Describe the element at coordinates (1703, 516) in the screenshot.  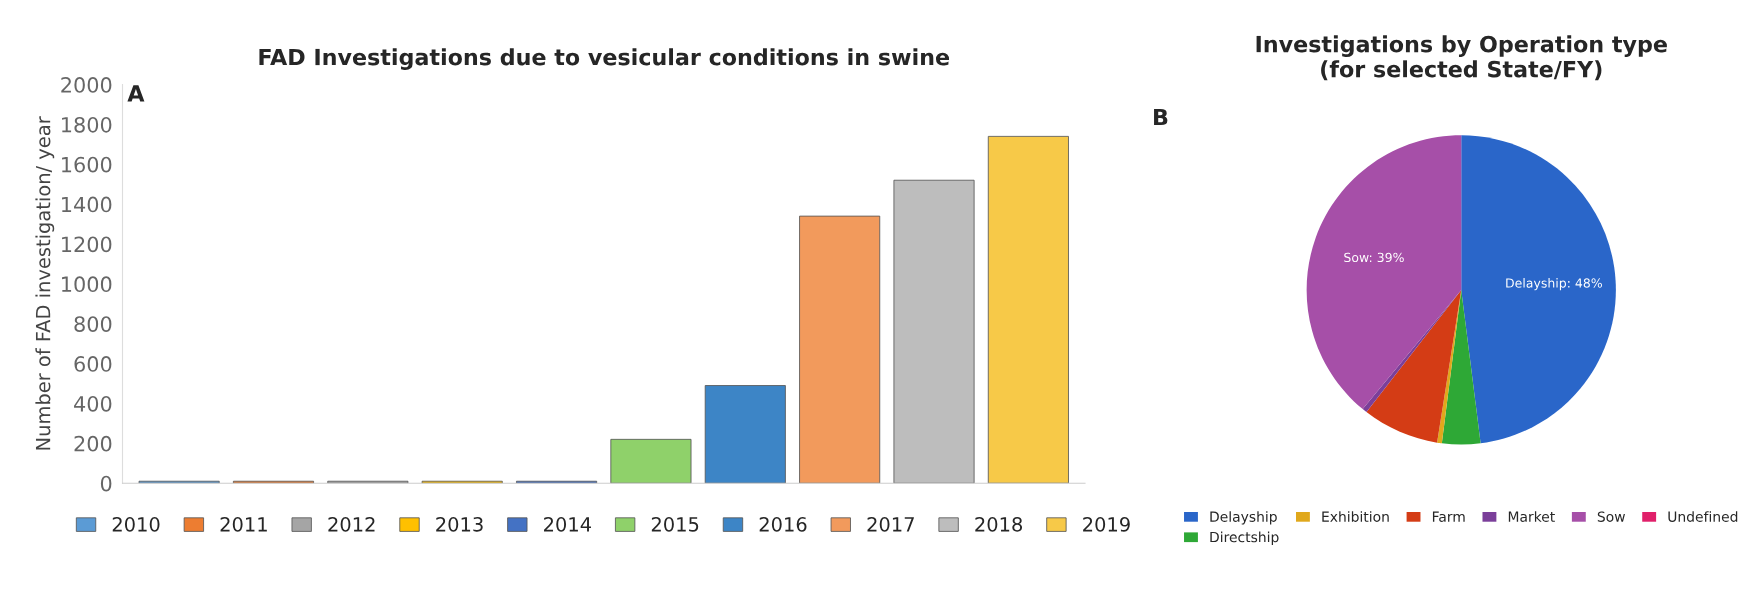
I see `legend-label: Undefined` at that location.